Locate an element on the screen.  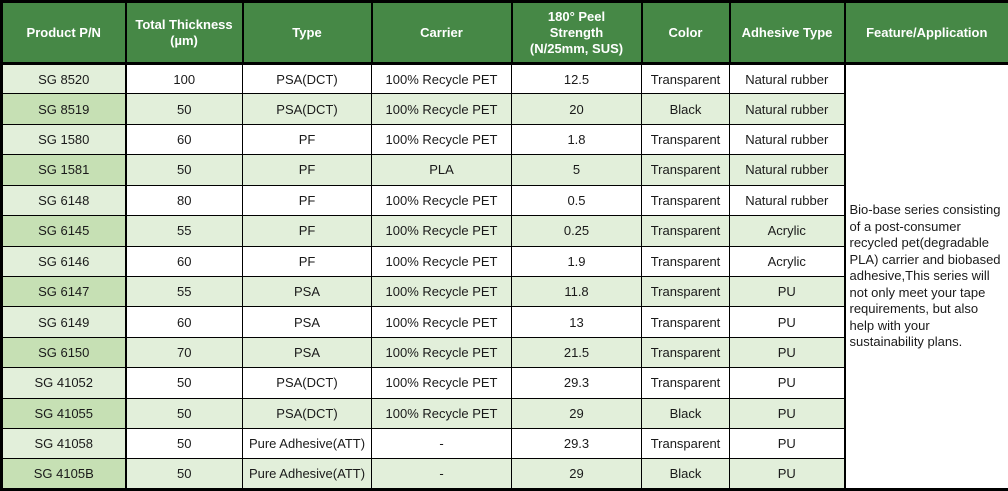
column-header-feature: Feature/Application is located at coordinates (925, 32).